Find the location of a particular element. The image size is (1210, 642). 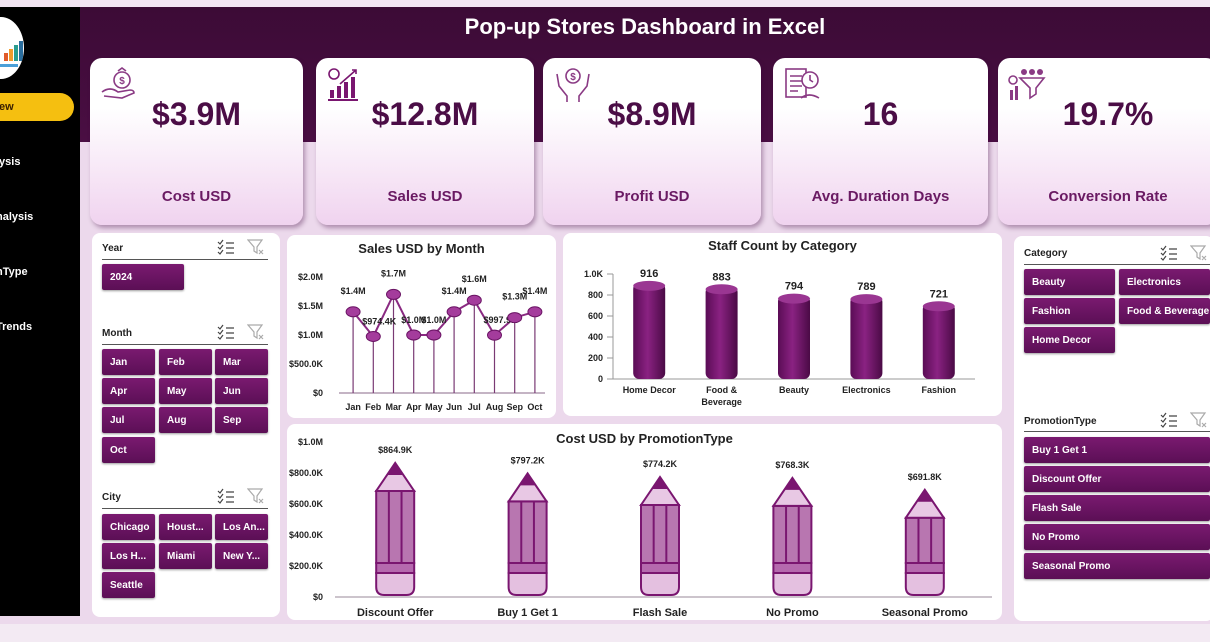

x-tick-label: Fashion is located at coordinates (939, 390).